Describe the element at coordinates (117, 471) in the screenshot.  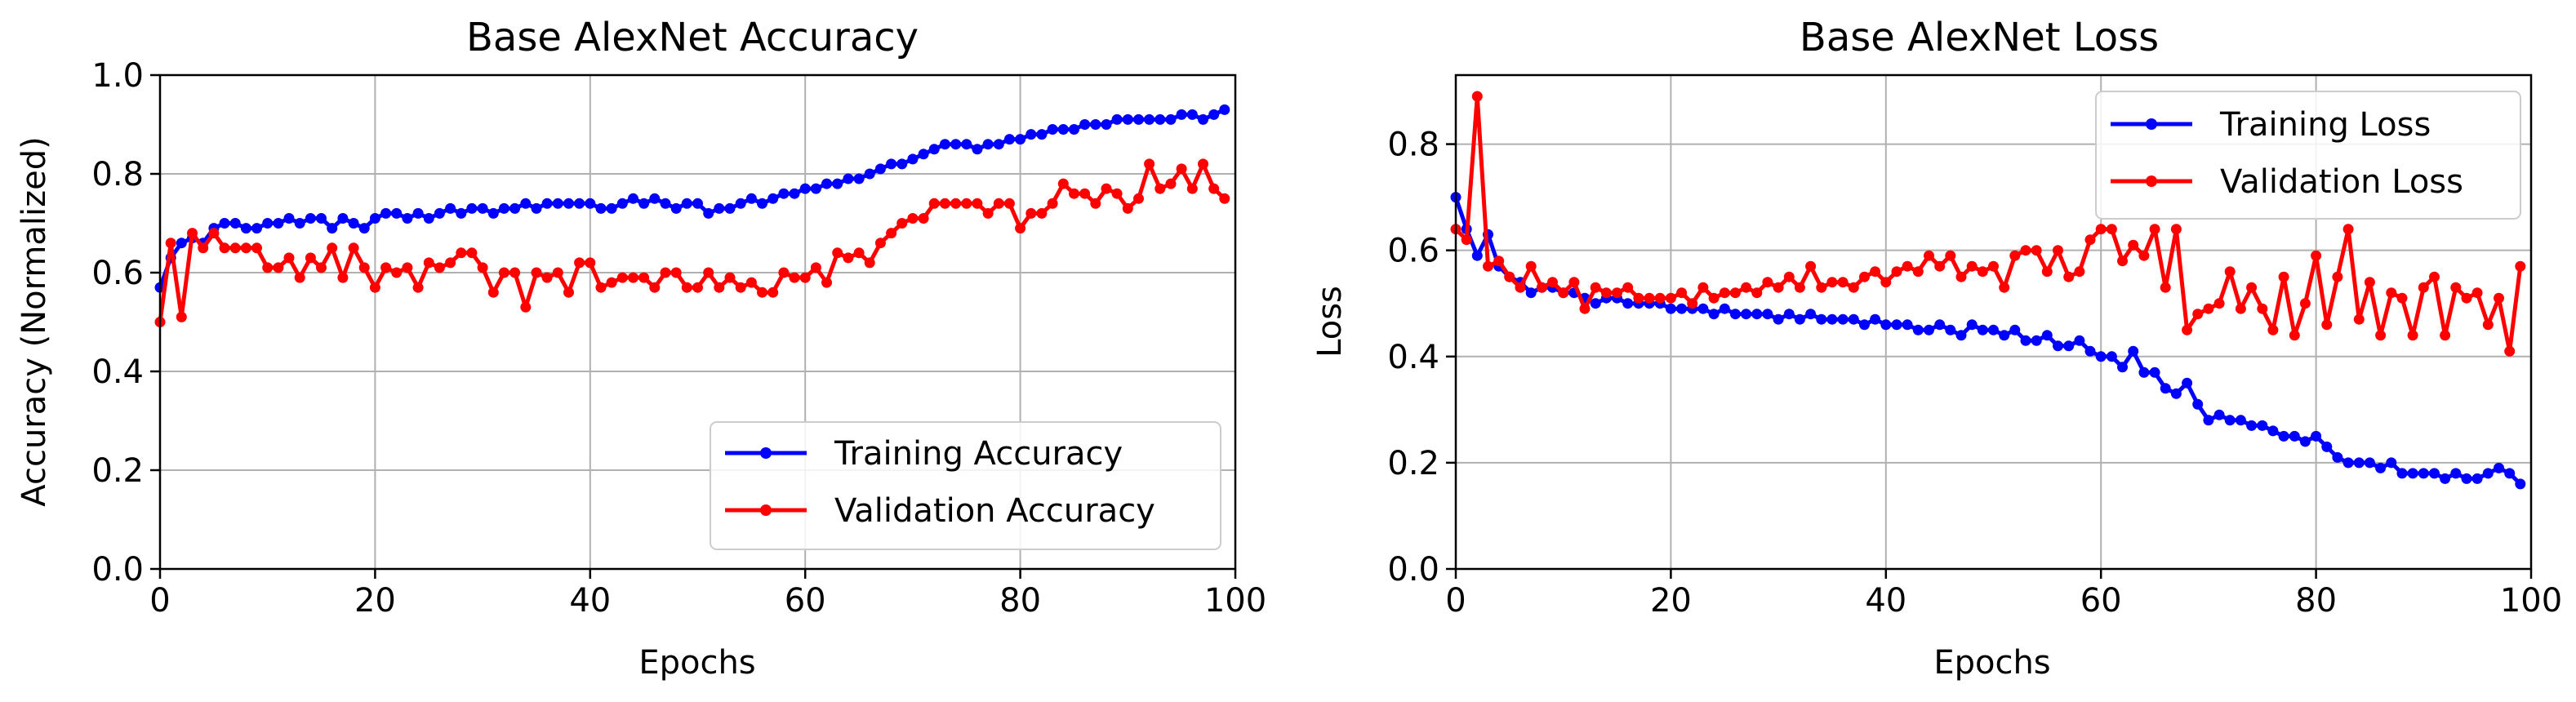
I see `accuracy-y-tick-label: 0.2` at that location.